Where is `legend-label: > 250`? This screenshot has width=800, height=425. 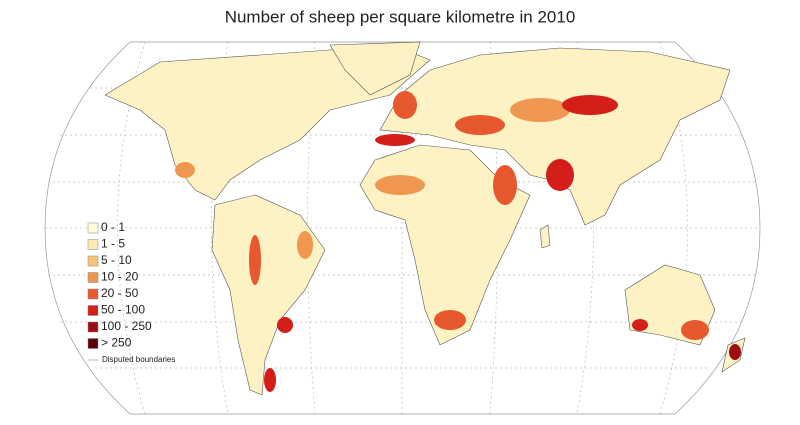
legend-label: > 250 is located at coordinates (116, 343).